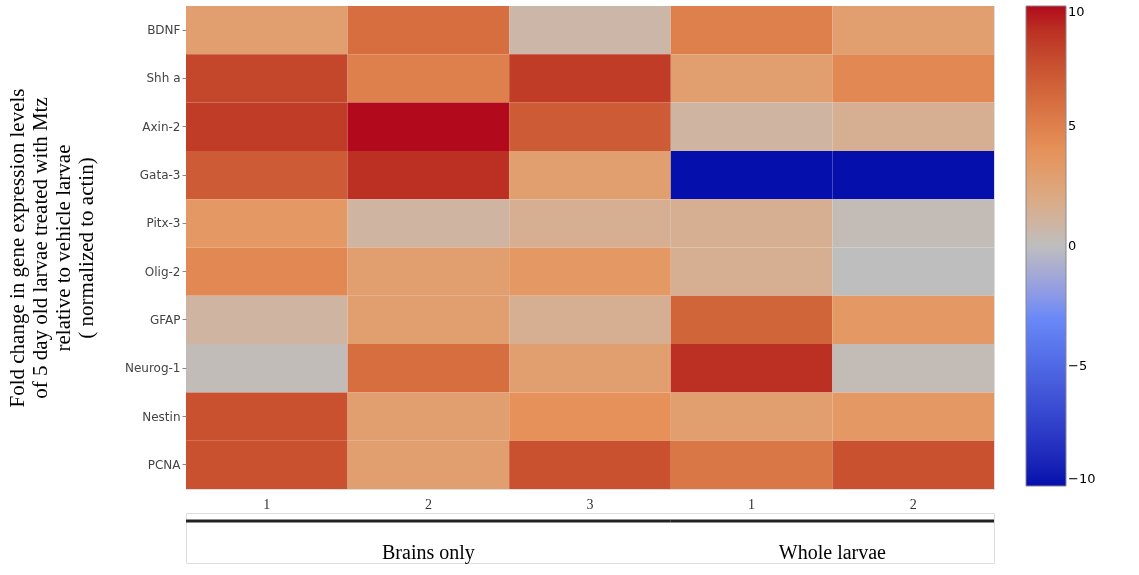 This screenshot has width=1139, height=575. Describe the element at coordinates (1082, 478) in the screenshot. I see `color-bar-label: −10` at that location.